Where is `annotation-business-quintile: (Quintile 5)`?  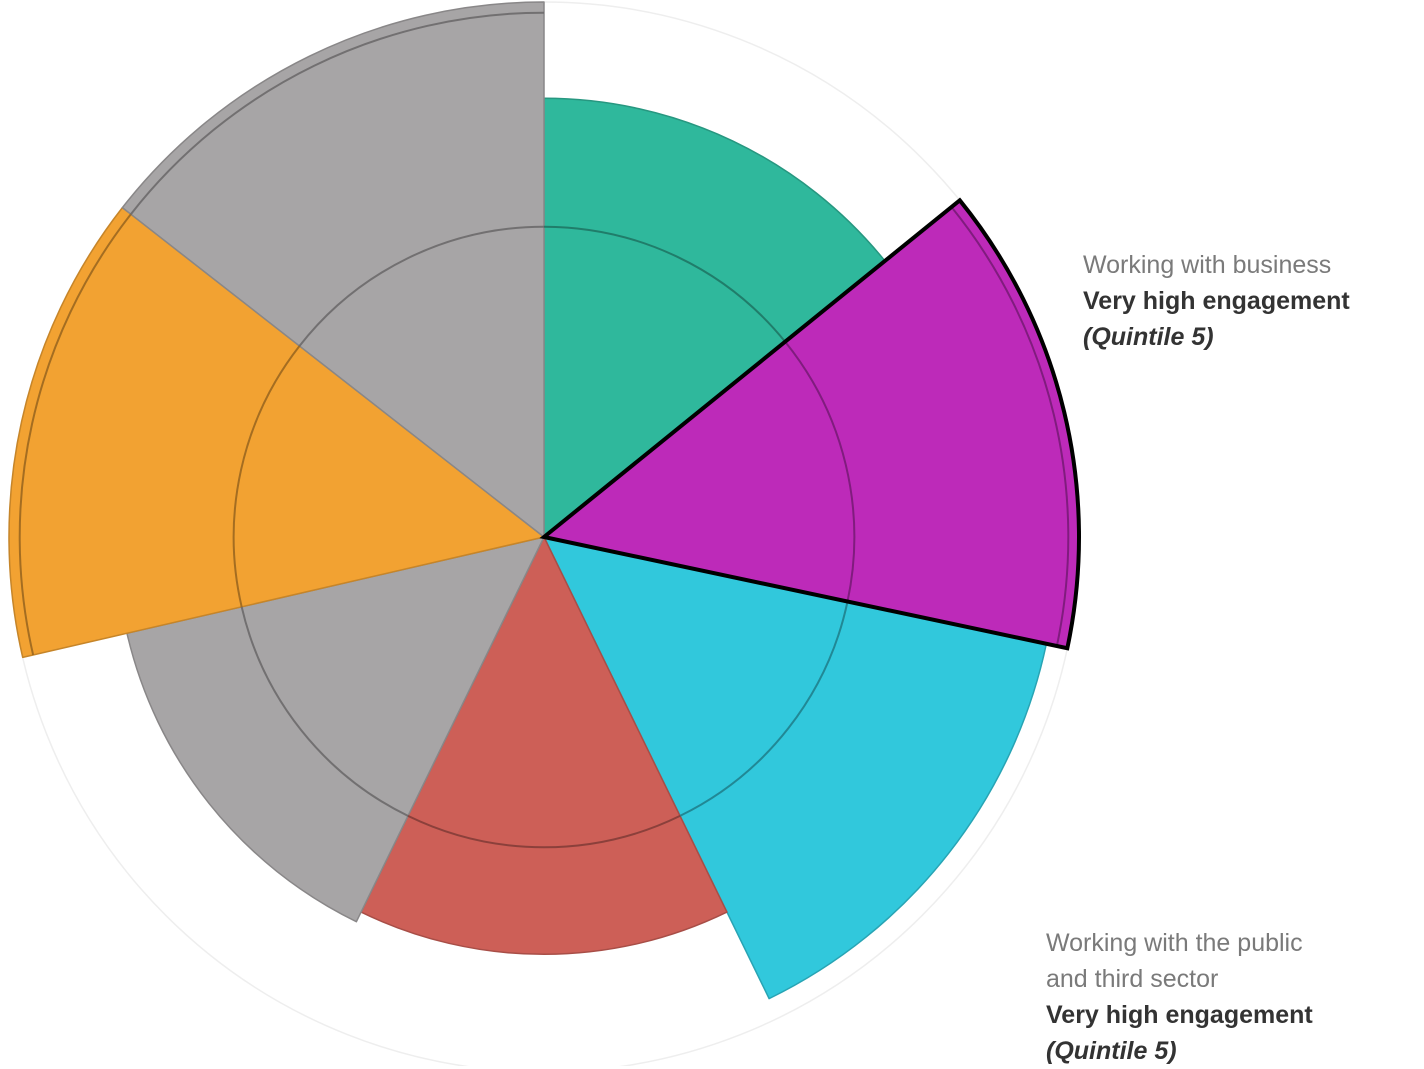
annotation-business-quintile: (Quintile 5) is located at coordinates (1148, 337).